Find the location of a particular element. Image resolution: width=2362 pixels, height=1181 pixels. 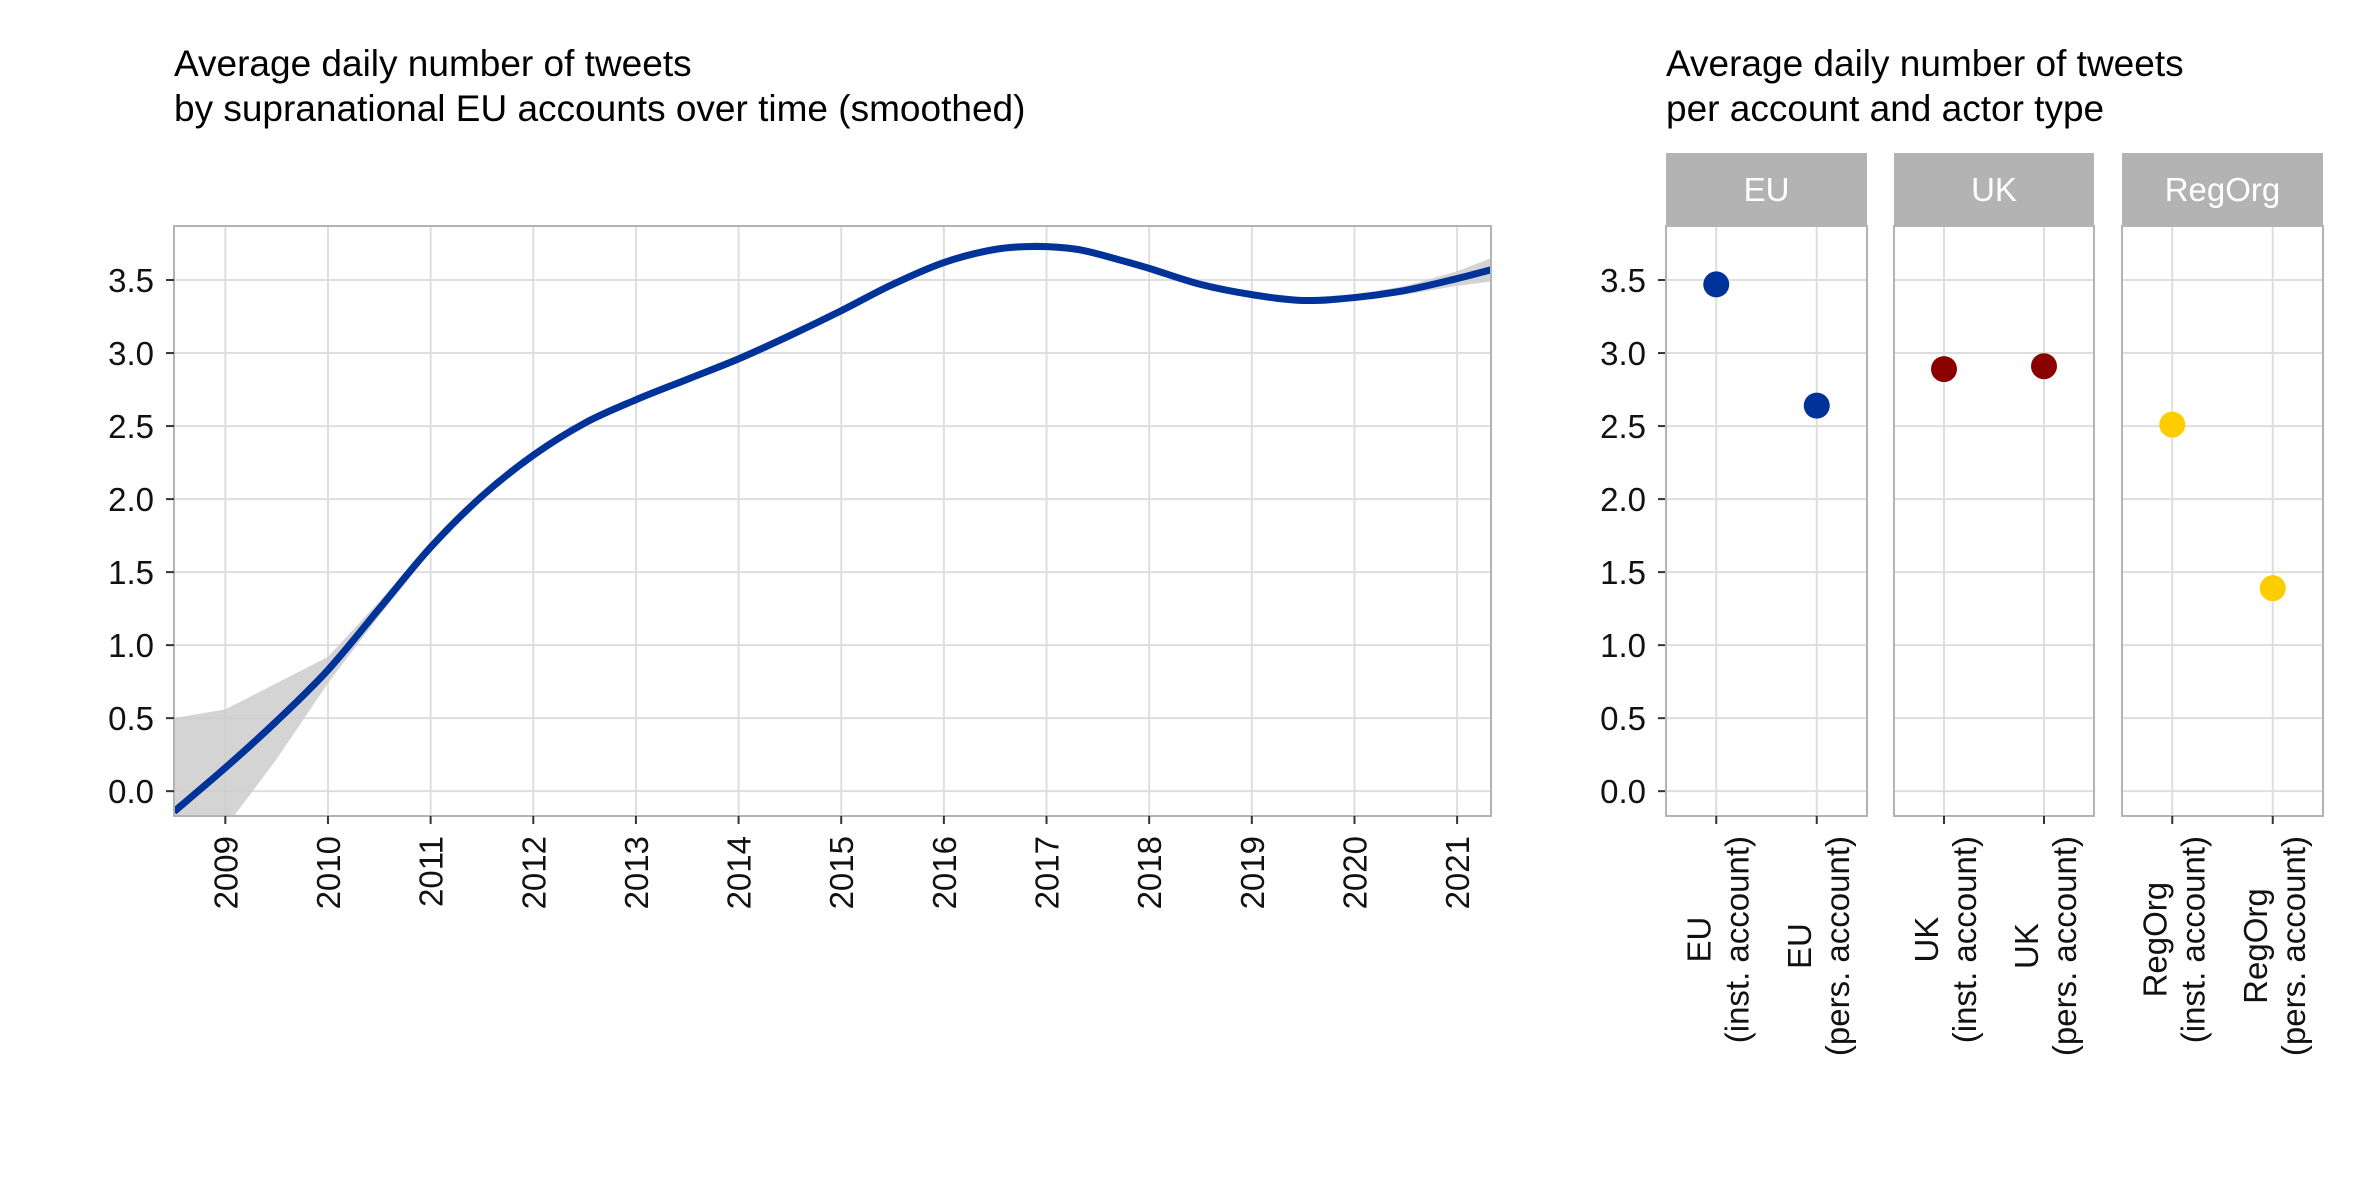

left-y-tick-label: 2.5 is located at coordinates (131, 426).